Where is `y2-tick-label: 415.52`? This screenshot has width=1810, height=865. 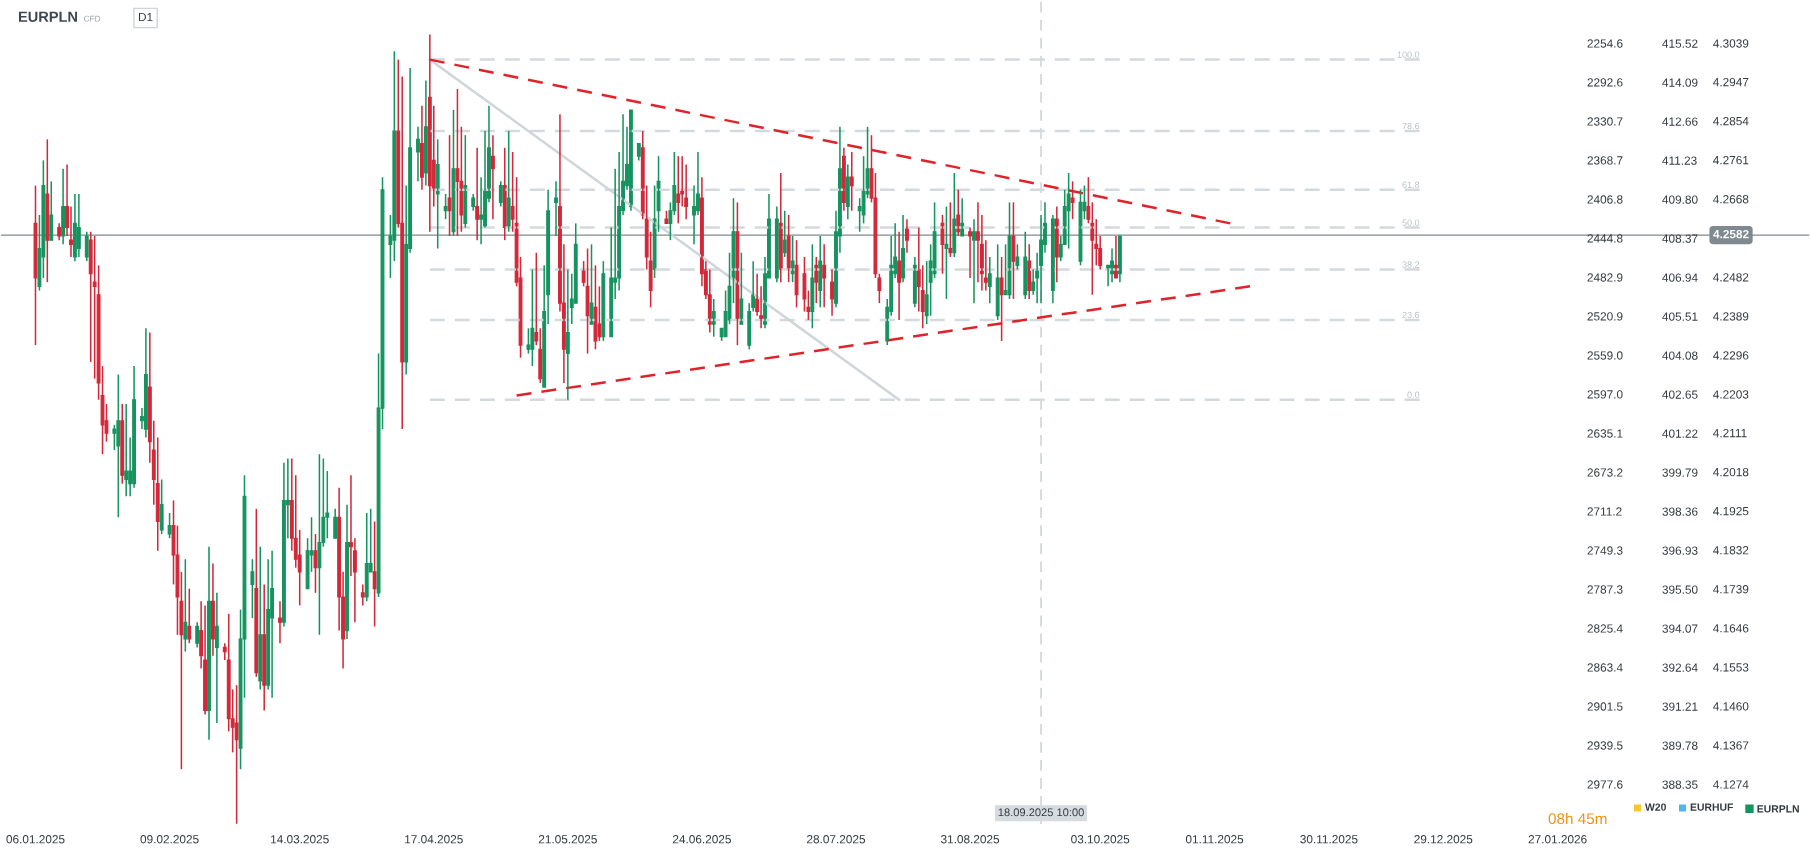 y2-tick-label: 415.52 is located at coordinates (1680, 43).